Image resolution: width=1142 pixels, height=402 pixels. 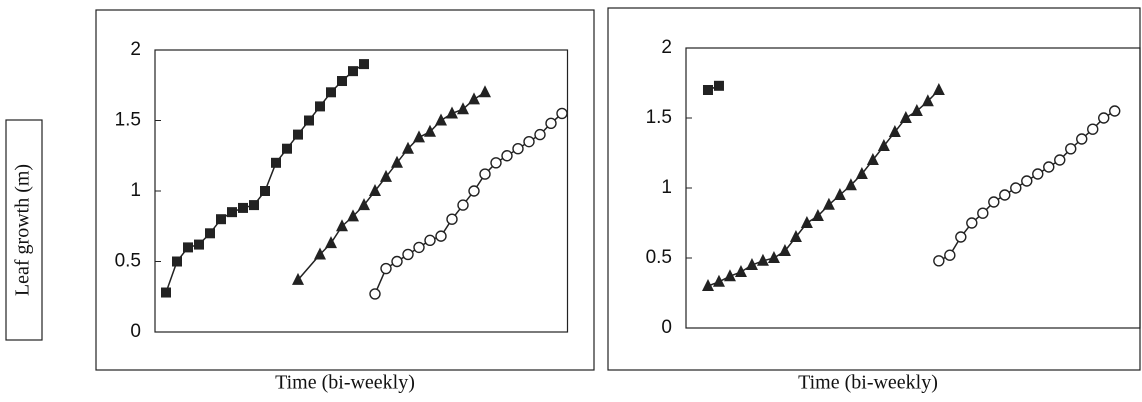 I want to click on y-tick-label: 0.5, so click(x=659, y=257).